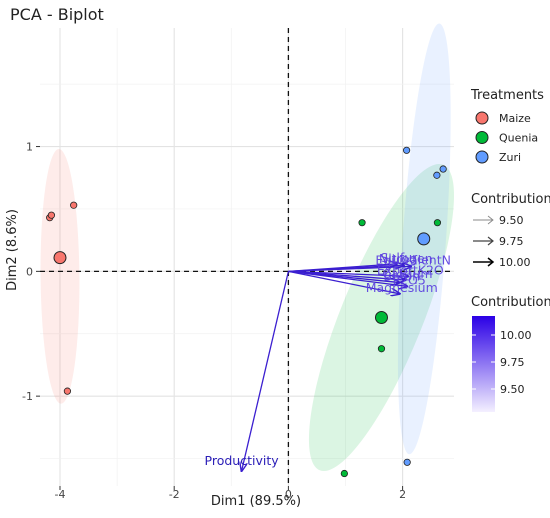 The width and height of the screenshot is (550, 518). I want to click on y-tick-label: -1, so click(27, 396).